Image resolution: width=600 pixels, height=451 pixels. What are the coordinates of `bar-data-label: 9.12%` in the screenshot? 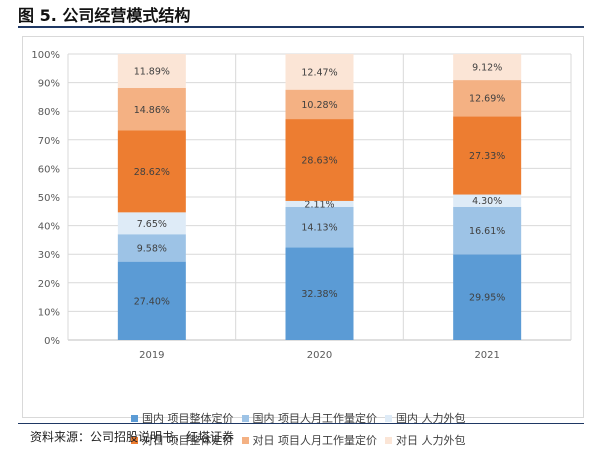 It's located at (487, 68).